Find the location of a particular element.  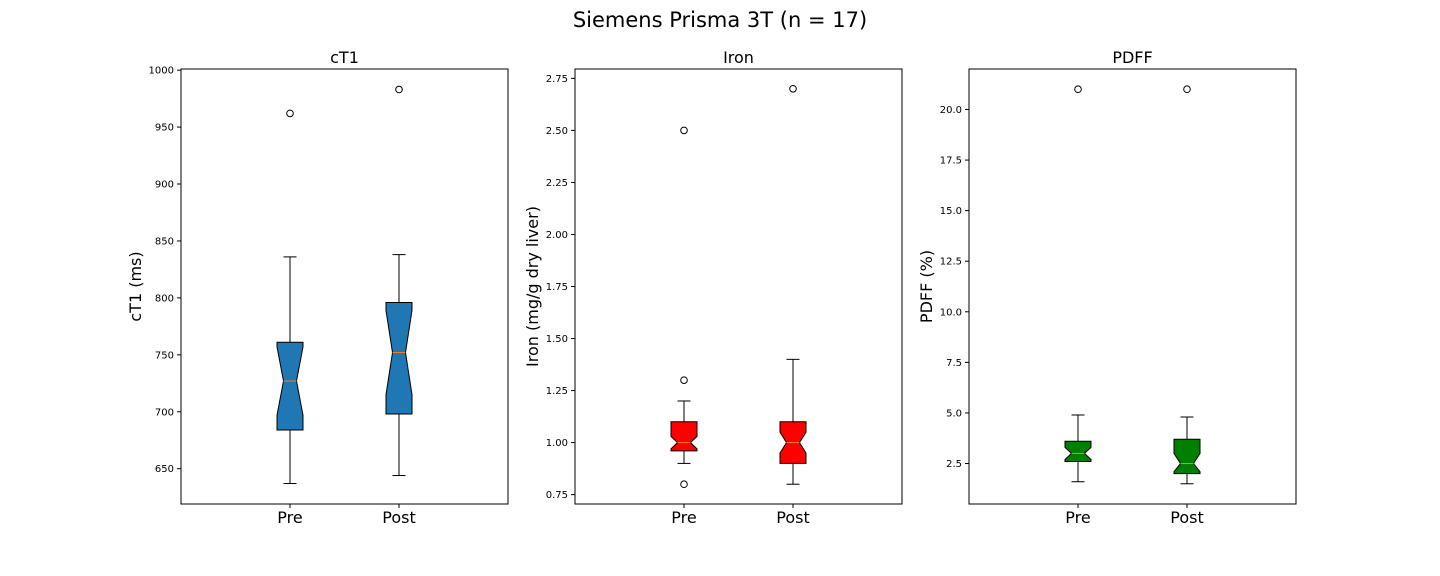

y-tick-label: 15.0 is located at coordinates (951, 211).